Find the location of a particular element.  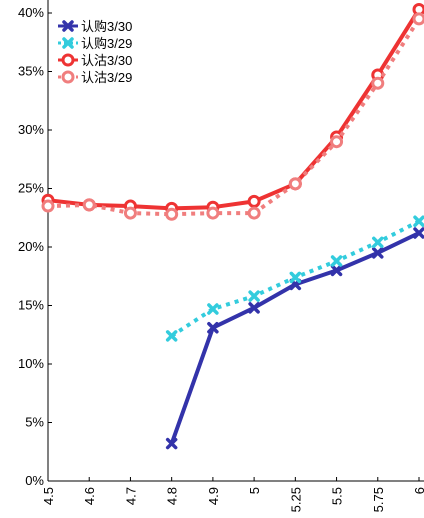

y-axis-ticks: 0% 5% 10% 15% 20% 25% 30% 35% 40% is located at coordinates (35, 246).